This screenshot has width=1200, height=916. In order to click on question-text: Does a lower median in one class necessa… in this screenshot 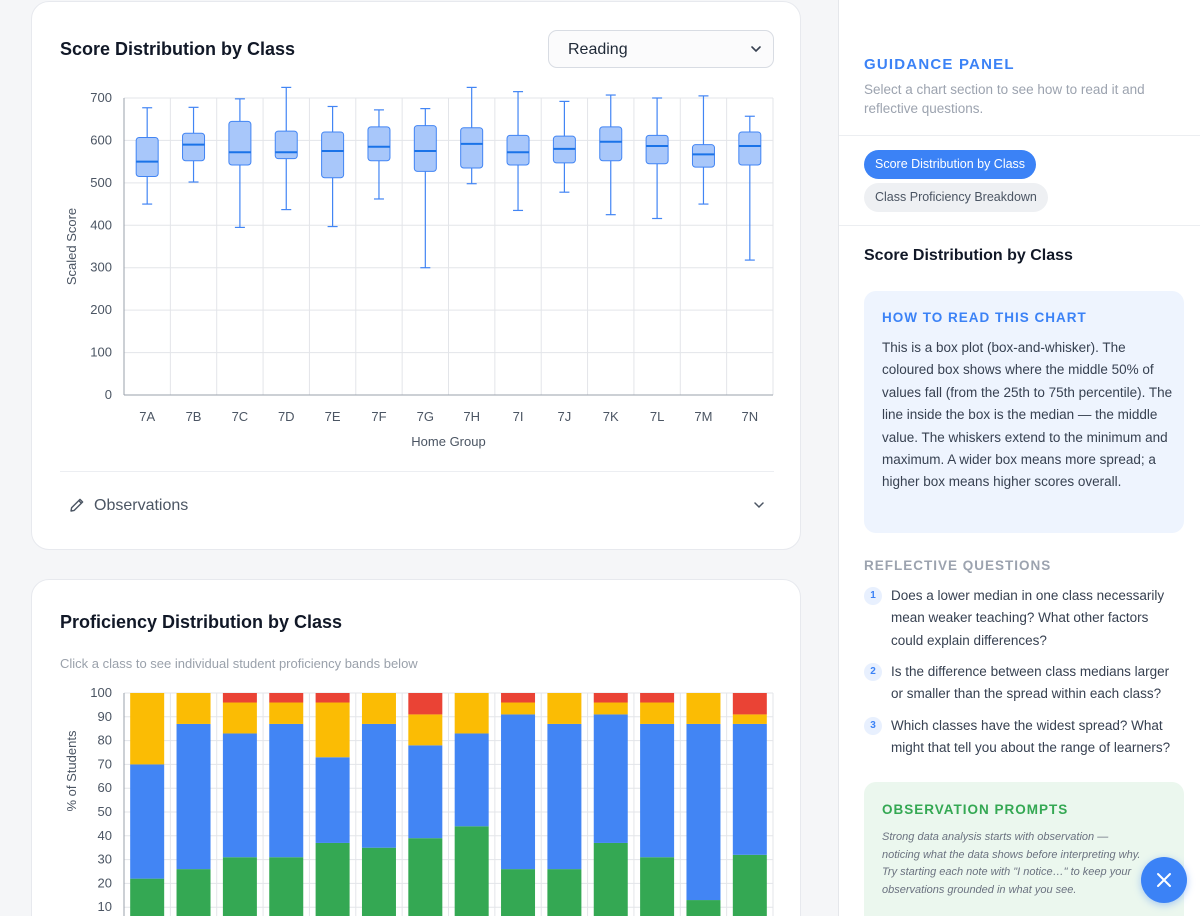, I will do `click(1028, 618)`.